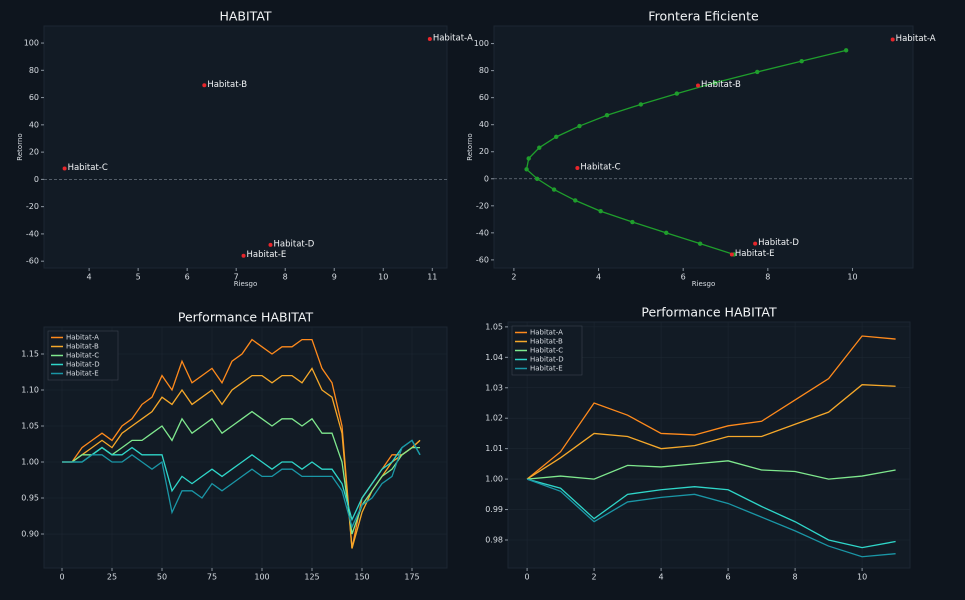  Describe the element at coordinates (721, 85) in the screenshot. I see `point-label: Habitat-B` at that location.